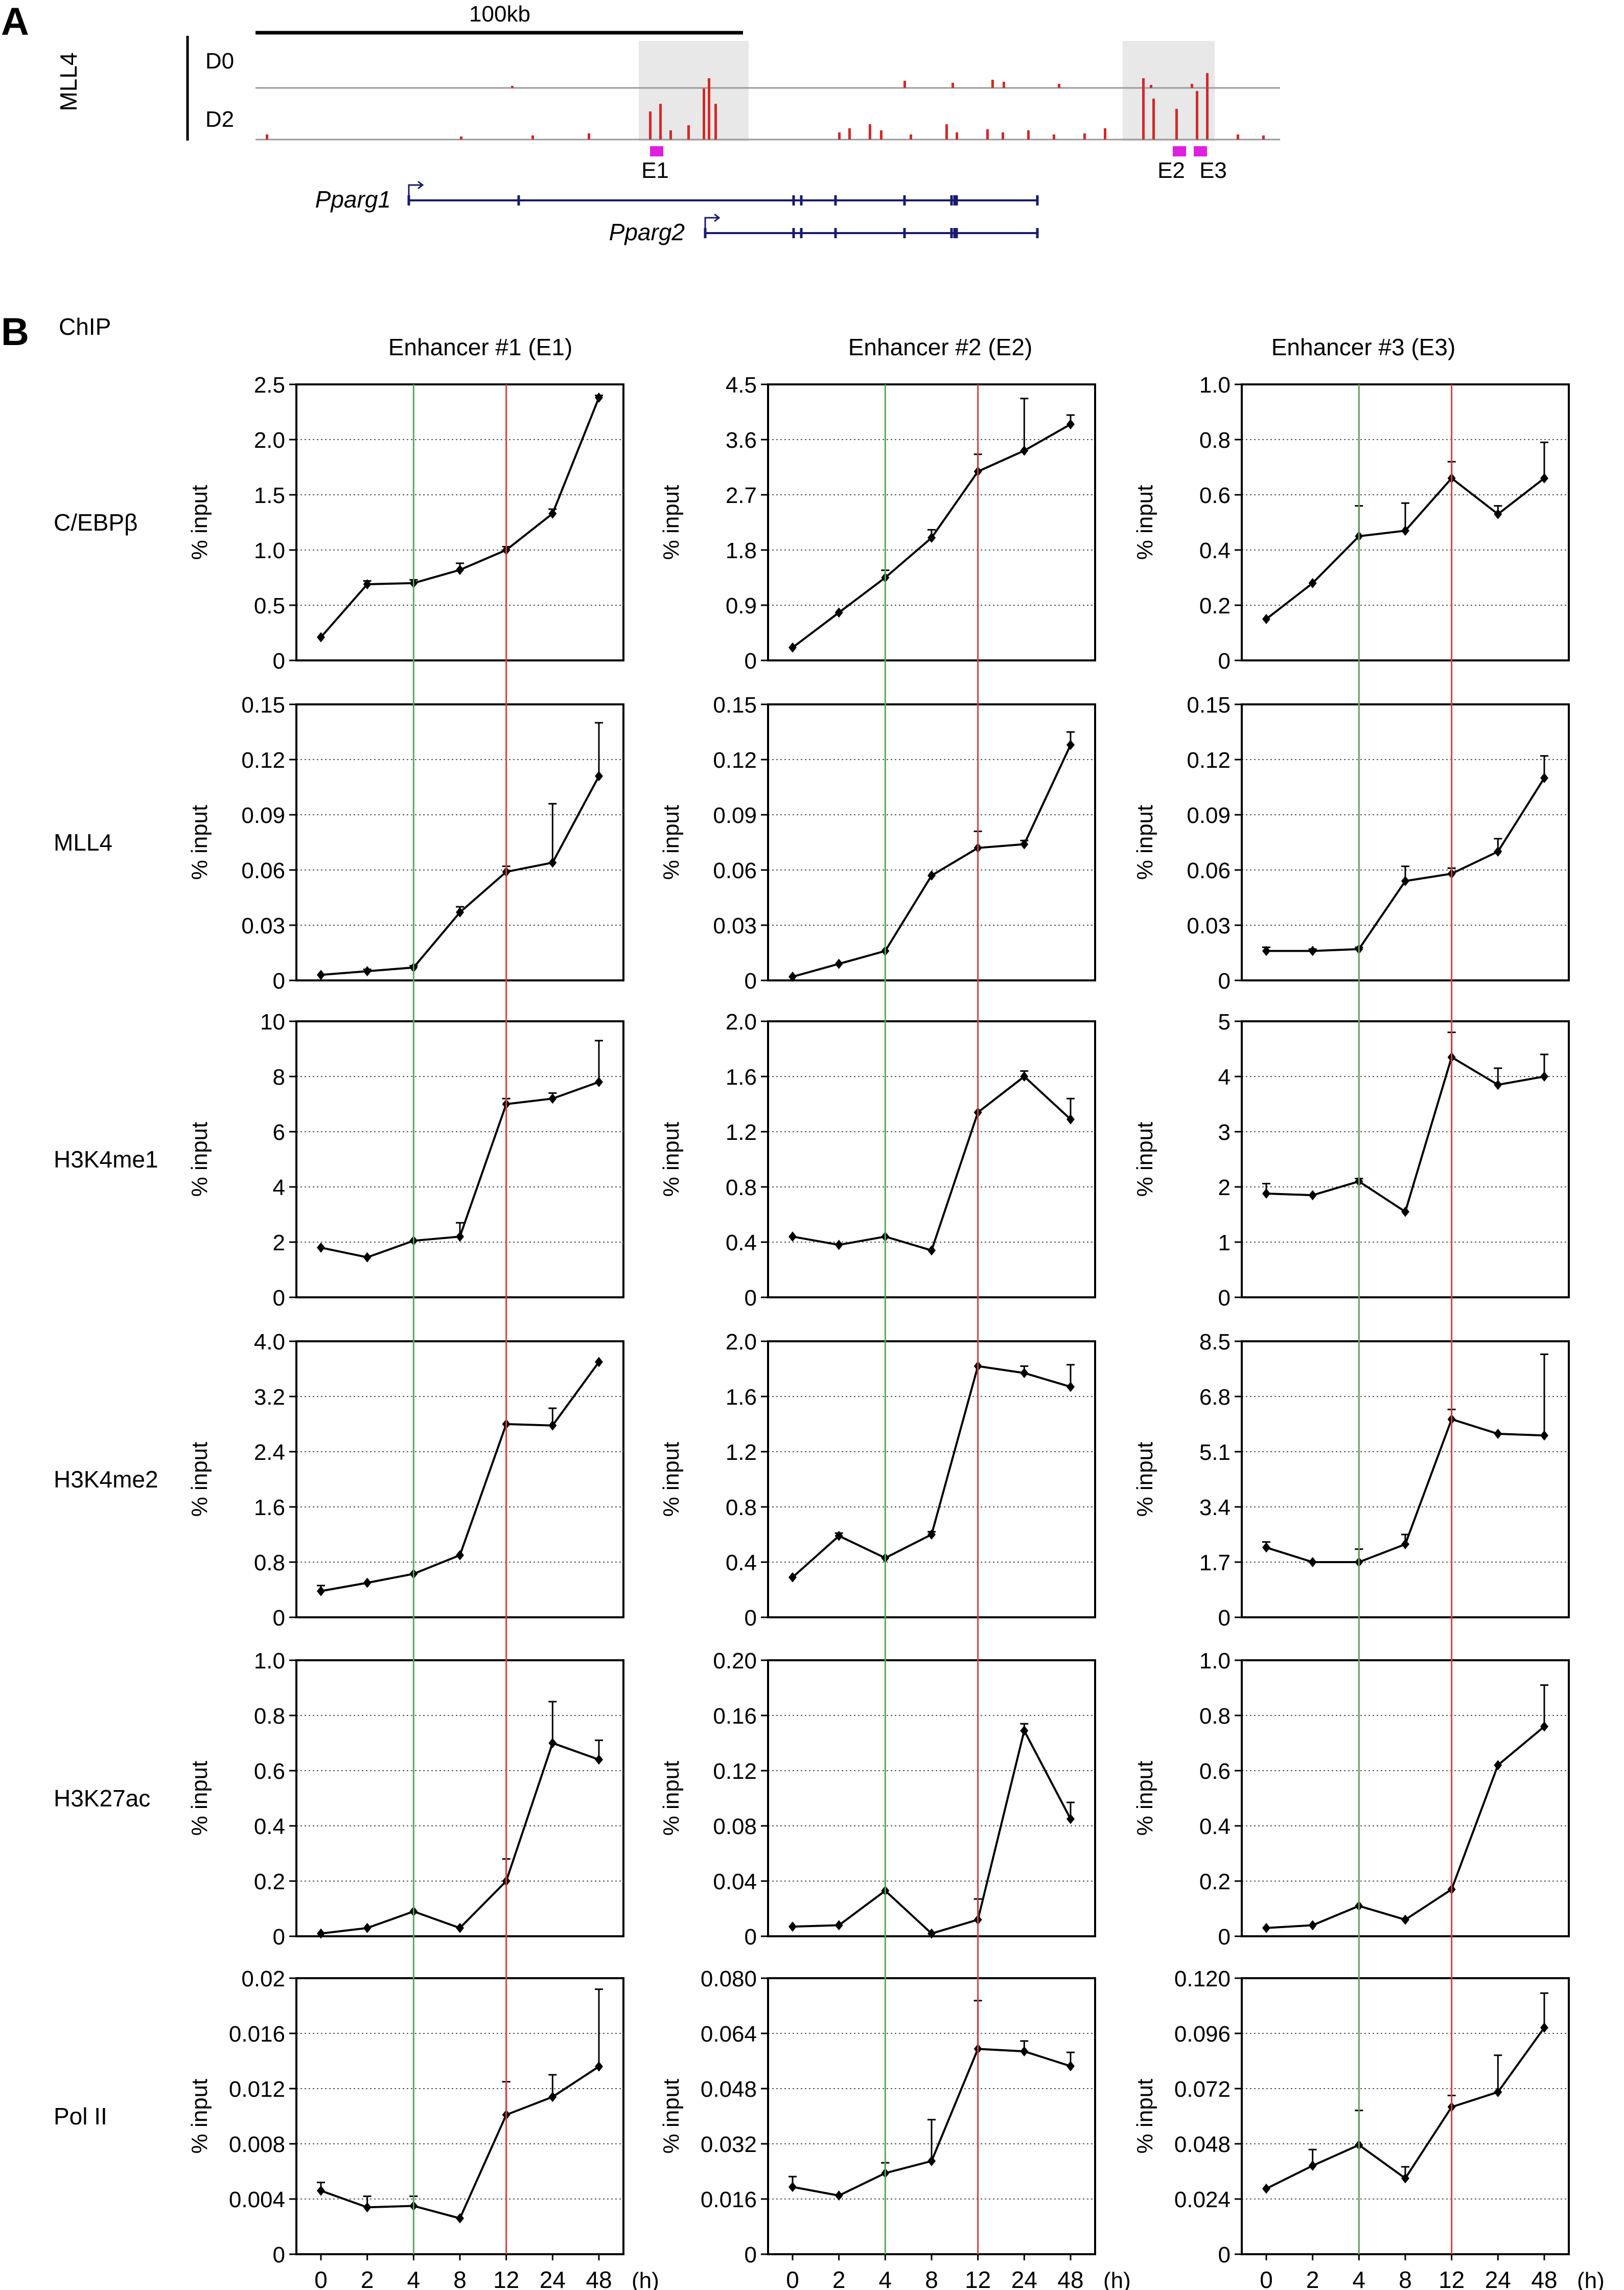 The image size is (1624, 2290). I want to click on row-label: H3K4me2, so click(106, 1479).